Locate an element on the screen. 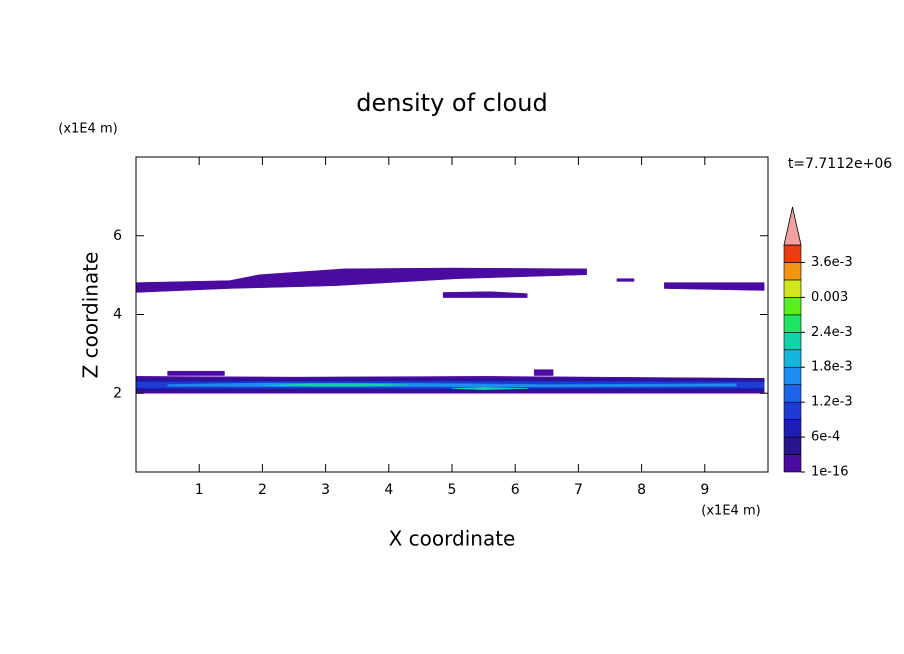 This screenshot has height=654, width=904. contour-field is located at coordinates (450, 330).